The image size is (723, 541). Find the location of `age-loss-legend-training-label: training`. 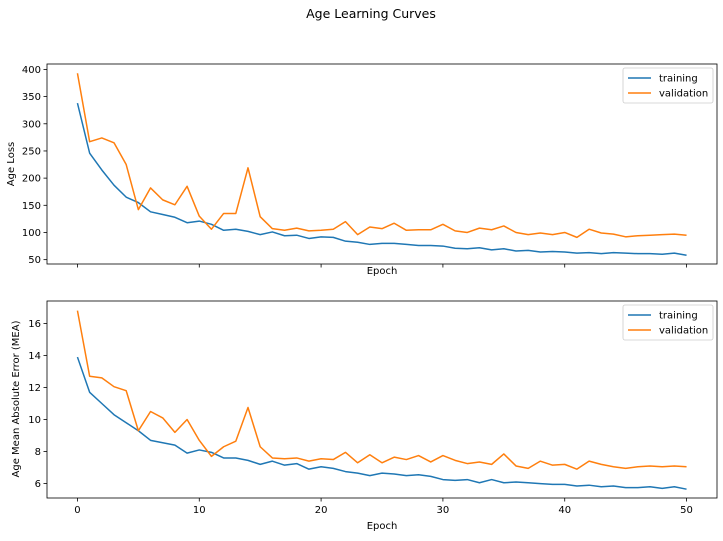

age-loss-legend-training-label: training is located at coordinates (678, 79).